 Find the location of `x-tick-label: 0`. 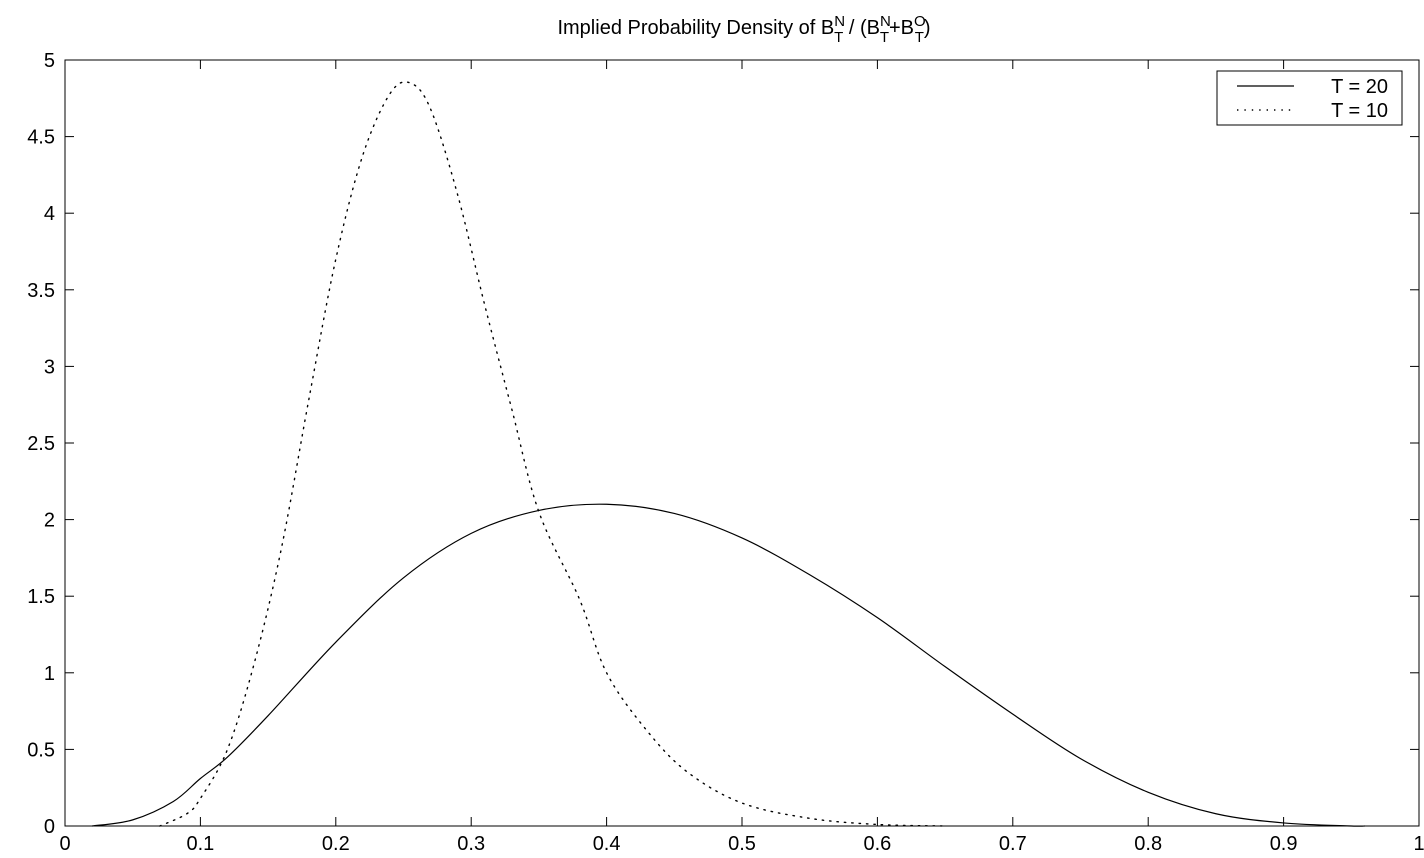

x-tick-label: 0 is located at coordinates (64, 844).